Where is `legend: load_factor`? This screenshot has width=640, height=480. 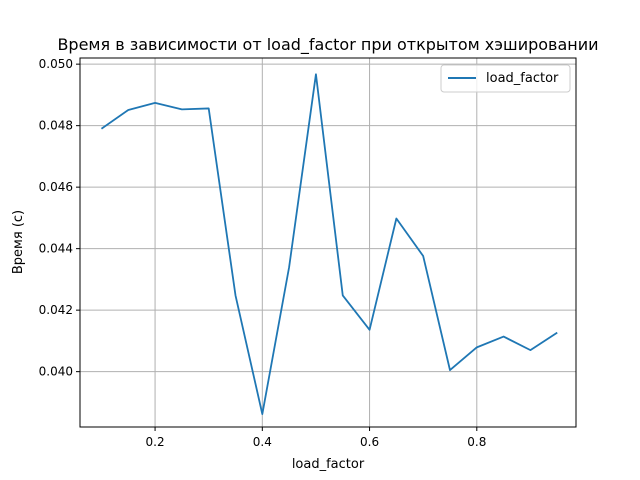 legend: load_factor is located at coordinates (505, 78).